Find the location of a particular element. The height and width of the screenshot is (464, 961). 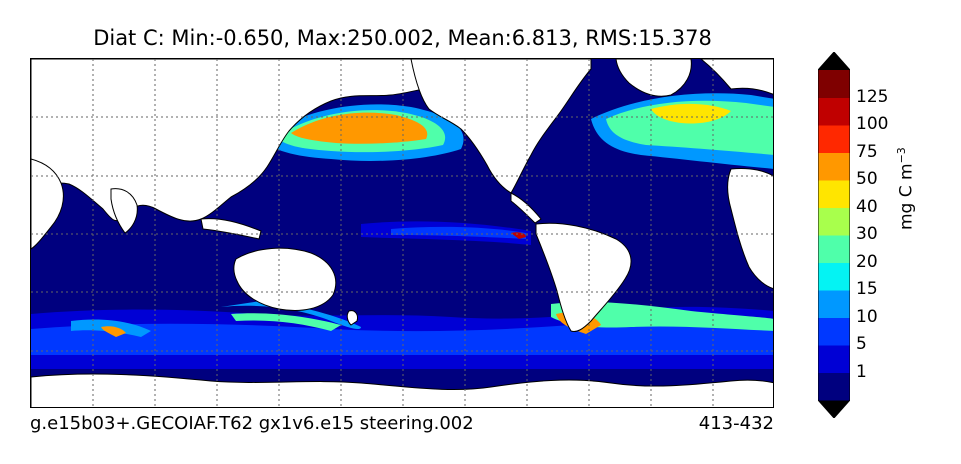

east-africa-land is located at coordinates (47, 204).